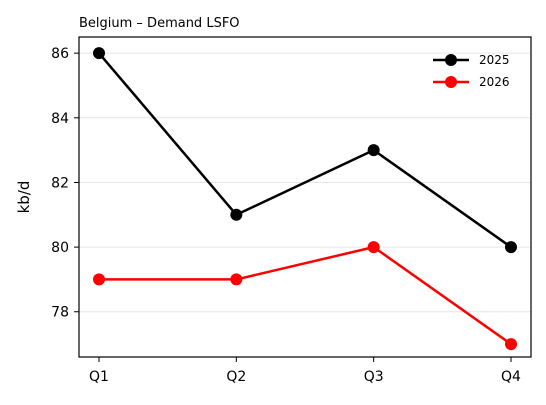 The height and width of the screenshot is (405, 546). What do you see at coordinates (236, 214) in the screenshot?
I see `data-point-2025-Q2` at bounding box center [236, 214].